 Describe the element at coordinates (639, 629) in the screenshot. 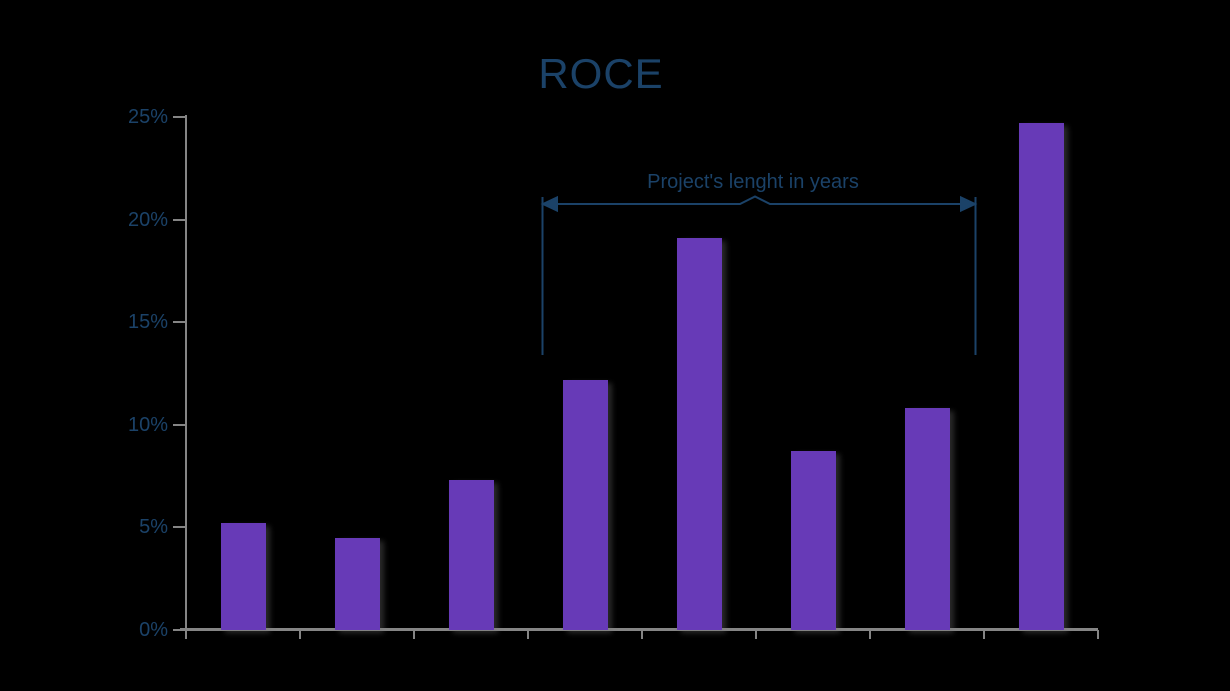

I see `x-axis-line` at that location.